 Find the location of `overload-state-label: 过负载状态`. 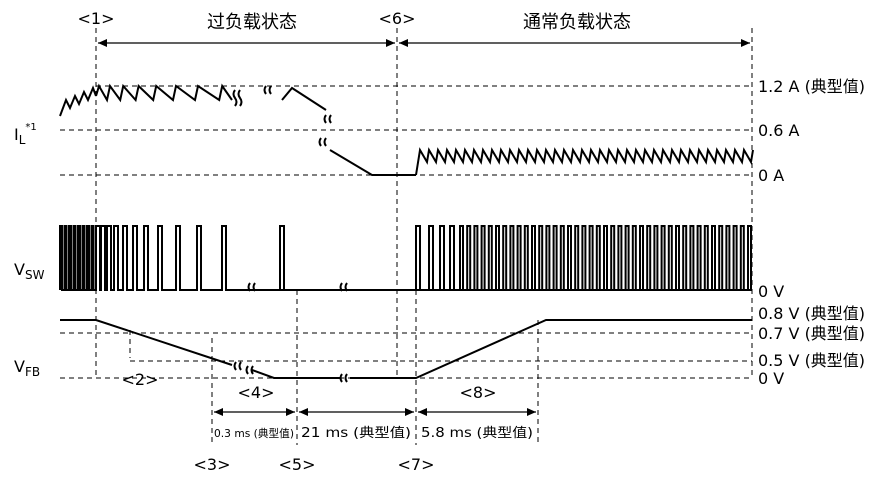

overload-state-label: 过负载状态 is located at coordinates (252, 22).